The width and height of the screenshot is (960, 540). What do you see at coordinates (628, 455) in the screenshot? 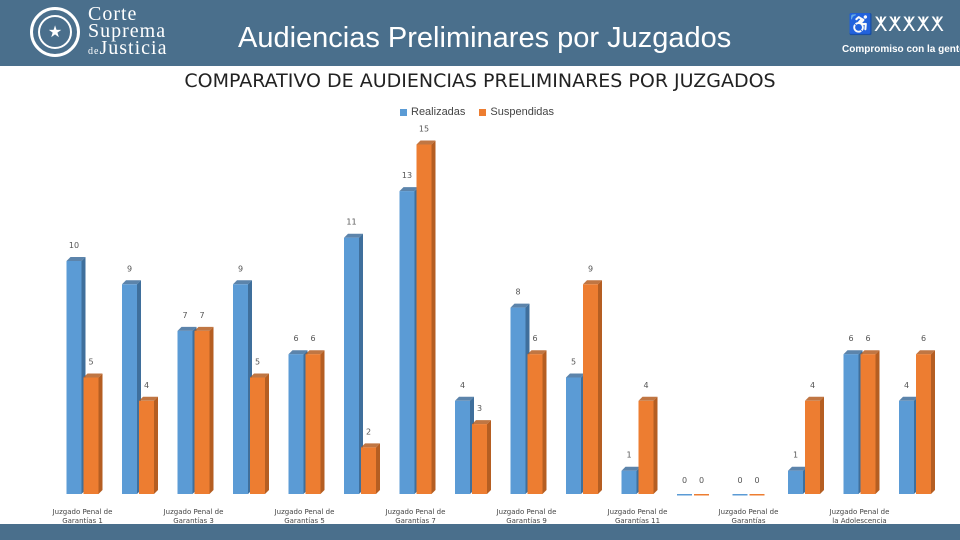
I see `data-label-realizadas-11: 1` at bounding box center [628, 455].